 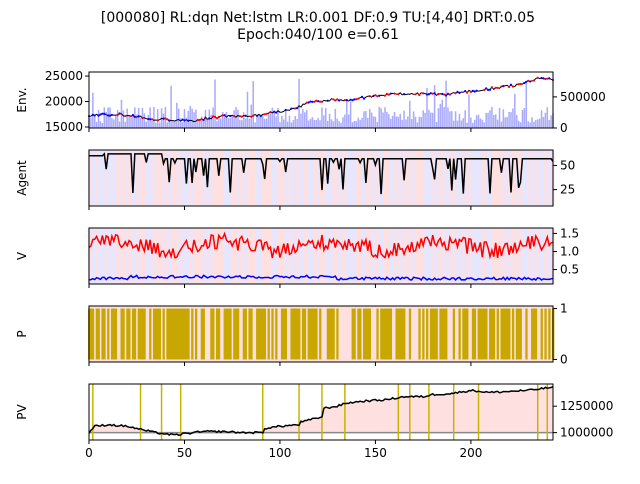 What do you see at coordinates (318, 35) in the screenshot?
I see `chart-title-line2: Epoch:040/100 e=0.61` at bounding box center [318, 35].